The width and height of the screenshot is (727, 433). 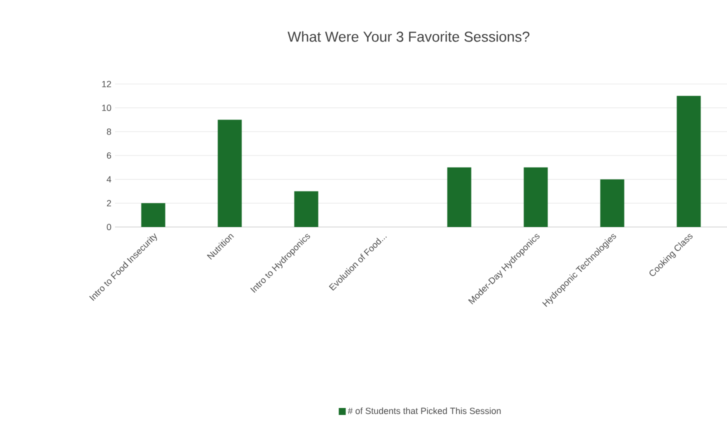 I want to click on chart-title: What Were Your 3 Favorite Sessions?, so click(x=409, y=36).